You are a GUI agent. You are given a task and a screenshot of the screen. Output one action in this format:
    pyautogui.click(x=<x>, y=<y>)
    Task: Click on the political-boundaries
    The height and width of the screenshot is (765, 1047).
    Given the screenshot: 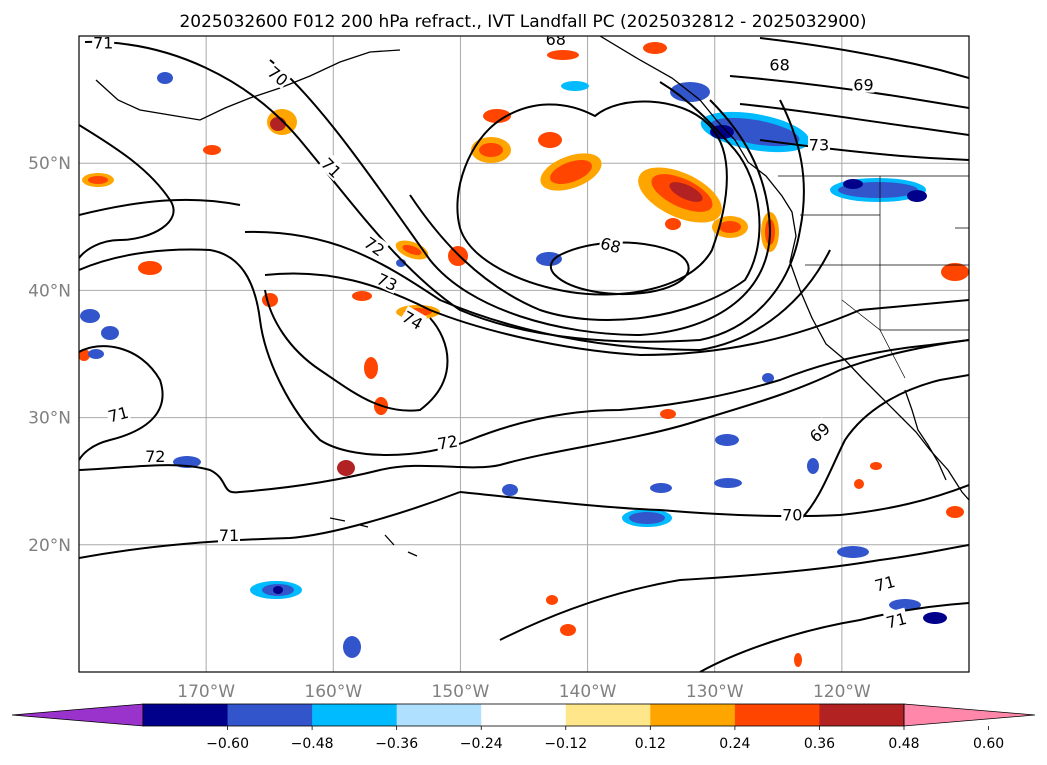 What is the action you would take?
    pyautogui.click(x=873, y=277)
    